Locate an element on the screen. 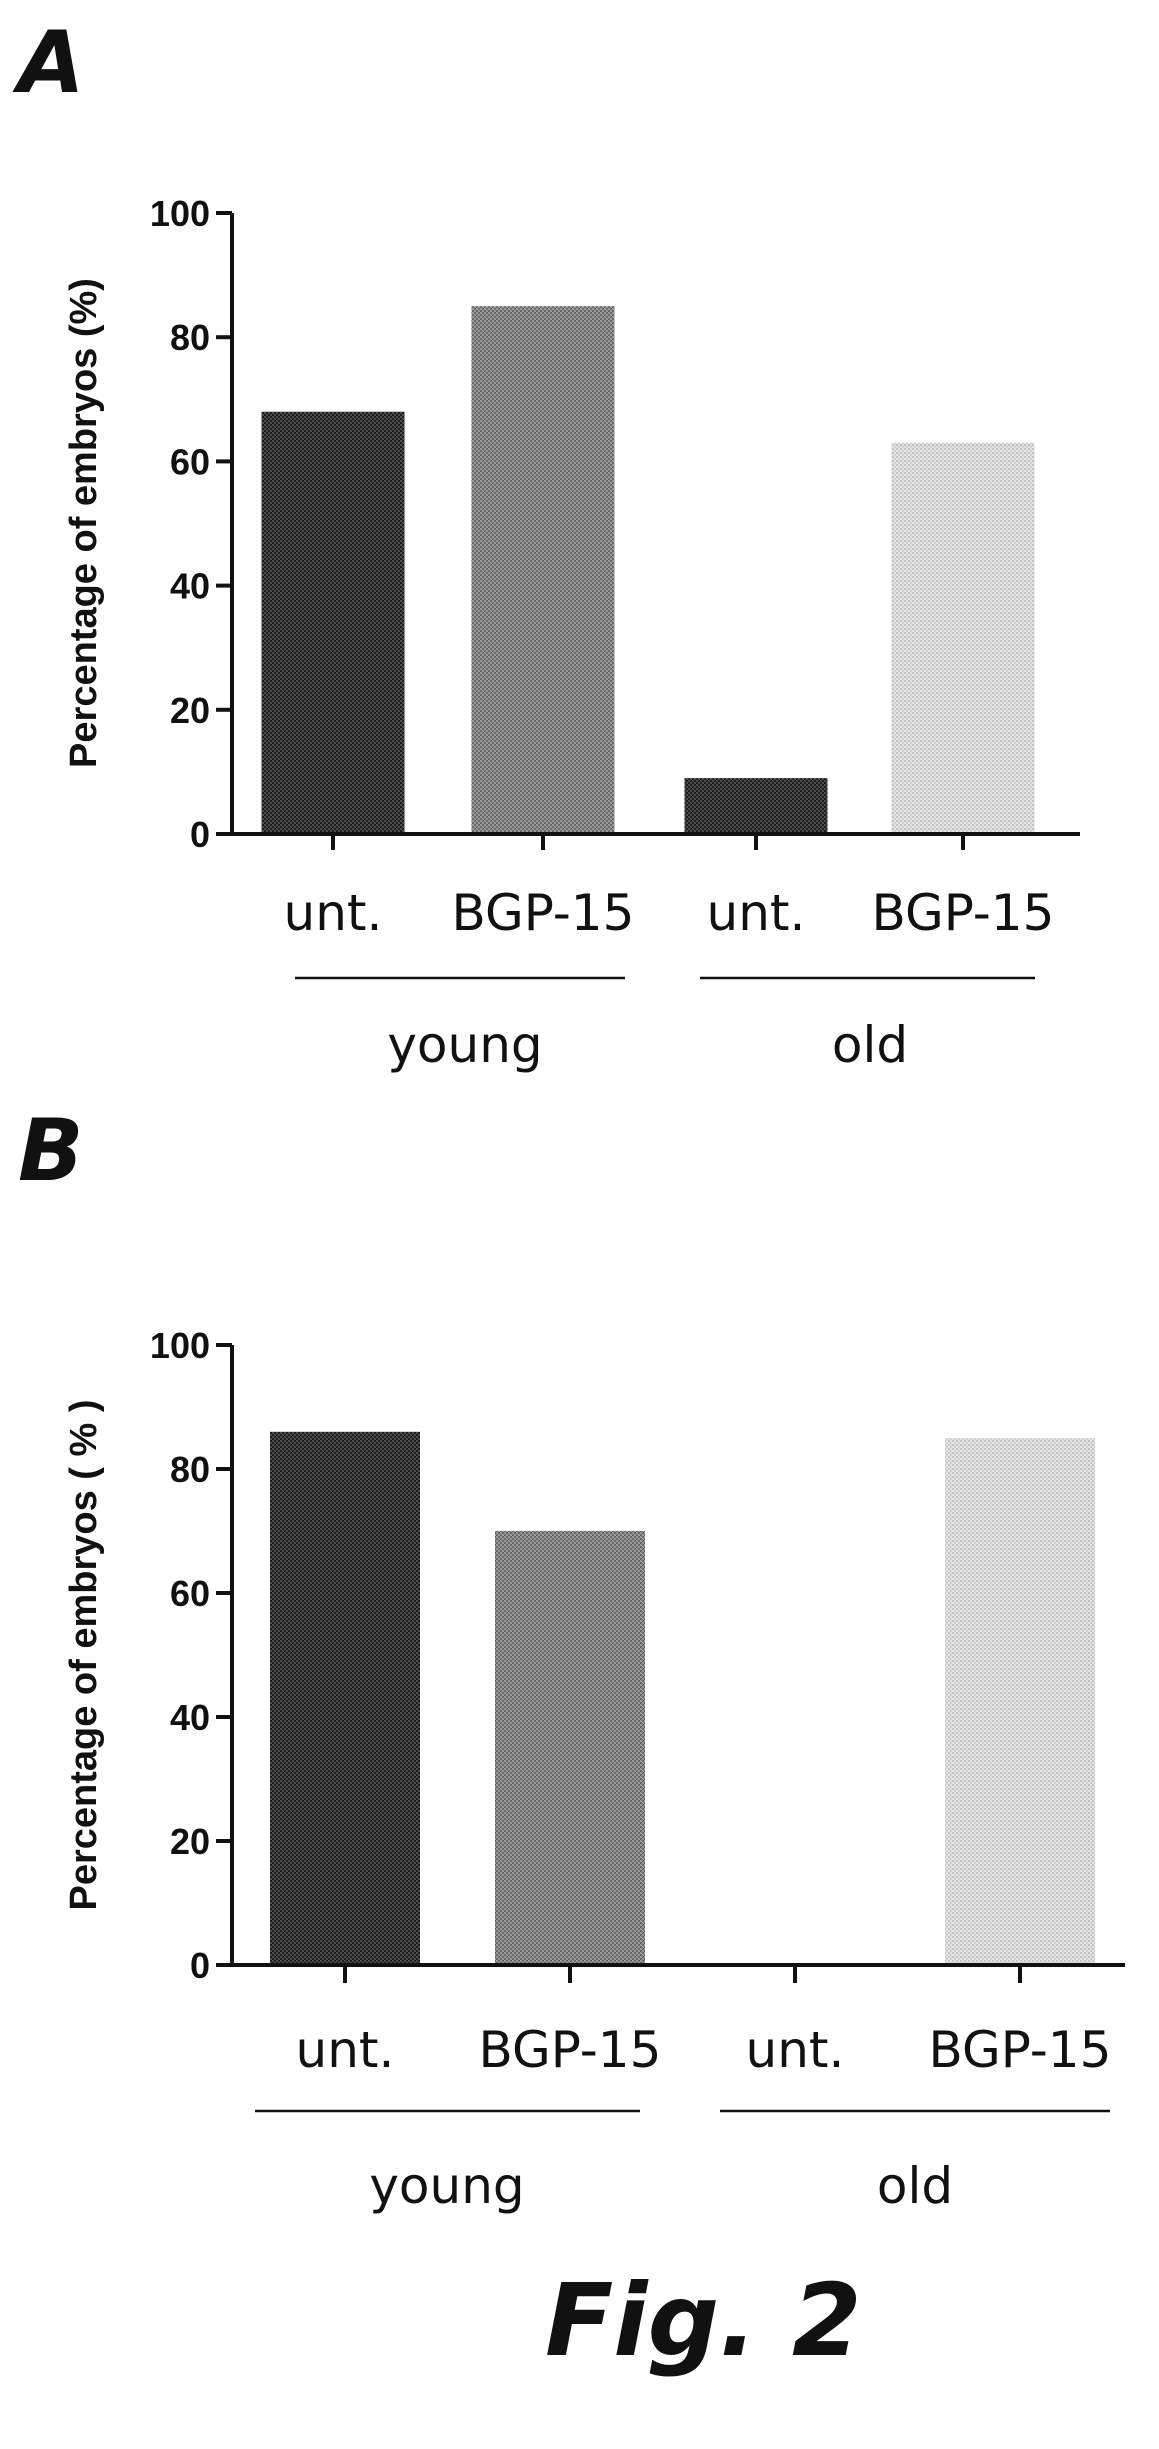  panel-b-y-tick-label: 80 is located at coordinates (190, 1469).